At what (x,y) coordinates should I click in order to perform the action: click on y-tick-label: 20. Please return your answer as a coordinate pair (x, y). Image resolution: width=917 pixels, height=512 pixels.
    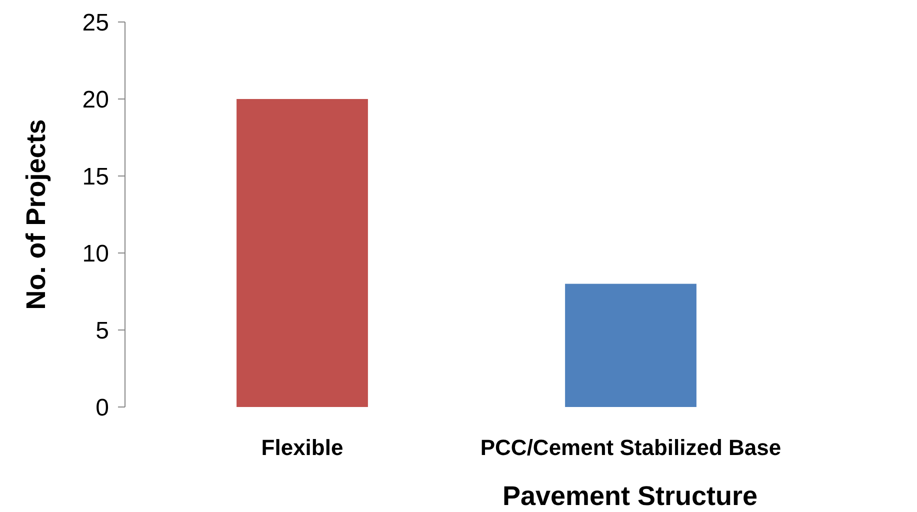
    Looking at the image, I should click on (95, 100).